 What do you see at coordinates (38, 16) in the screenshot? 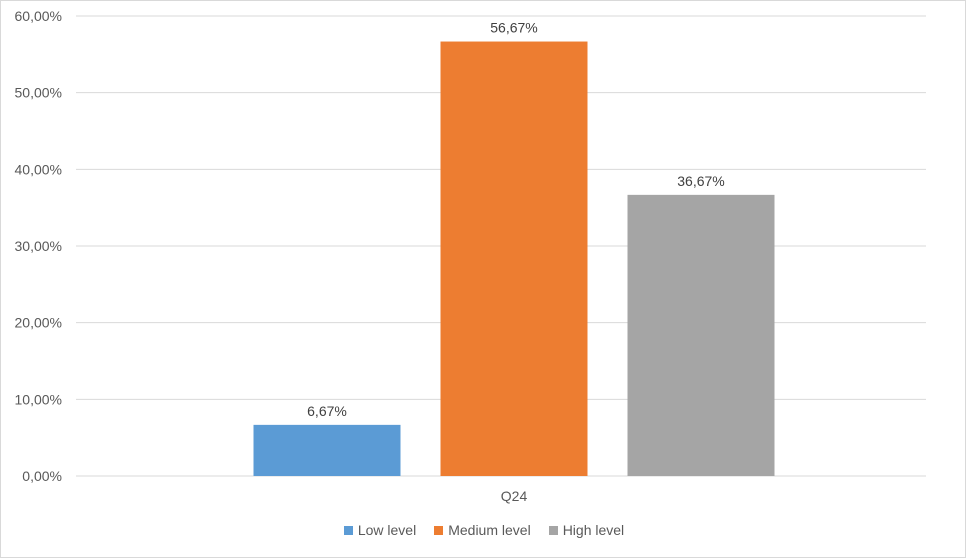
I see `y-tick-label-6: 60,00%` at bounding box center [38, 16].